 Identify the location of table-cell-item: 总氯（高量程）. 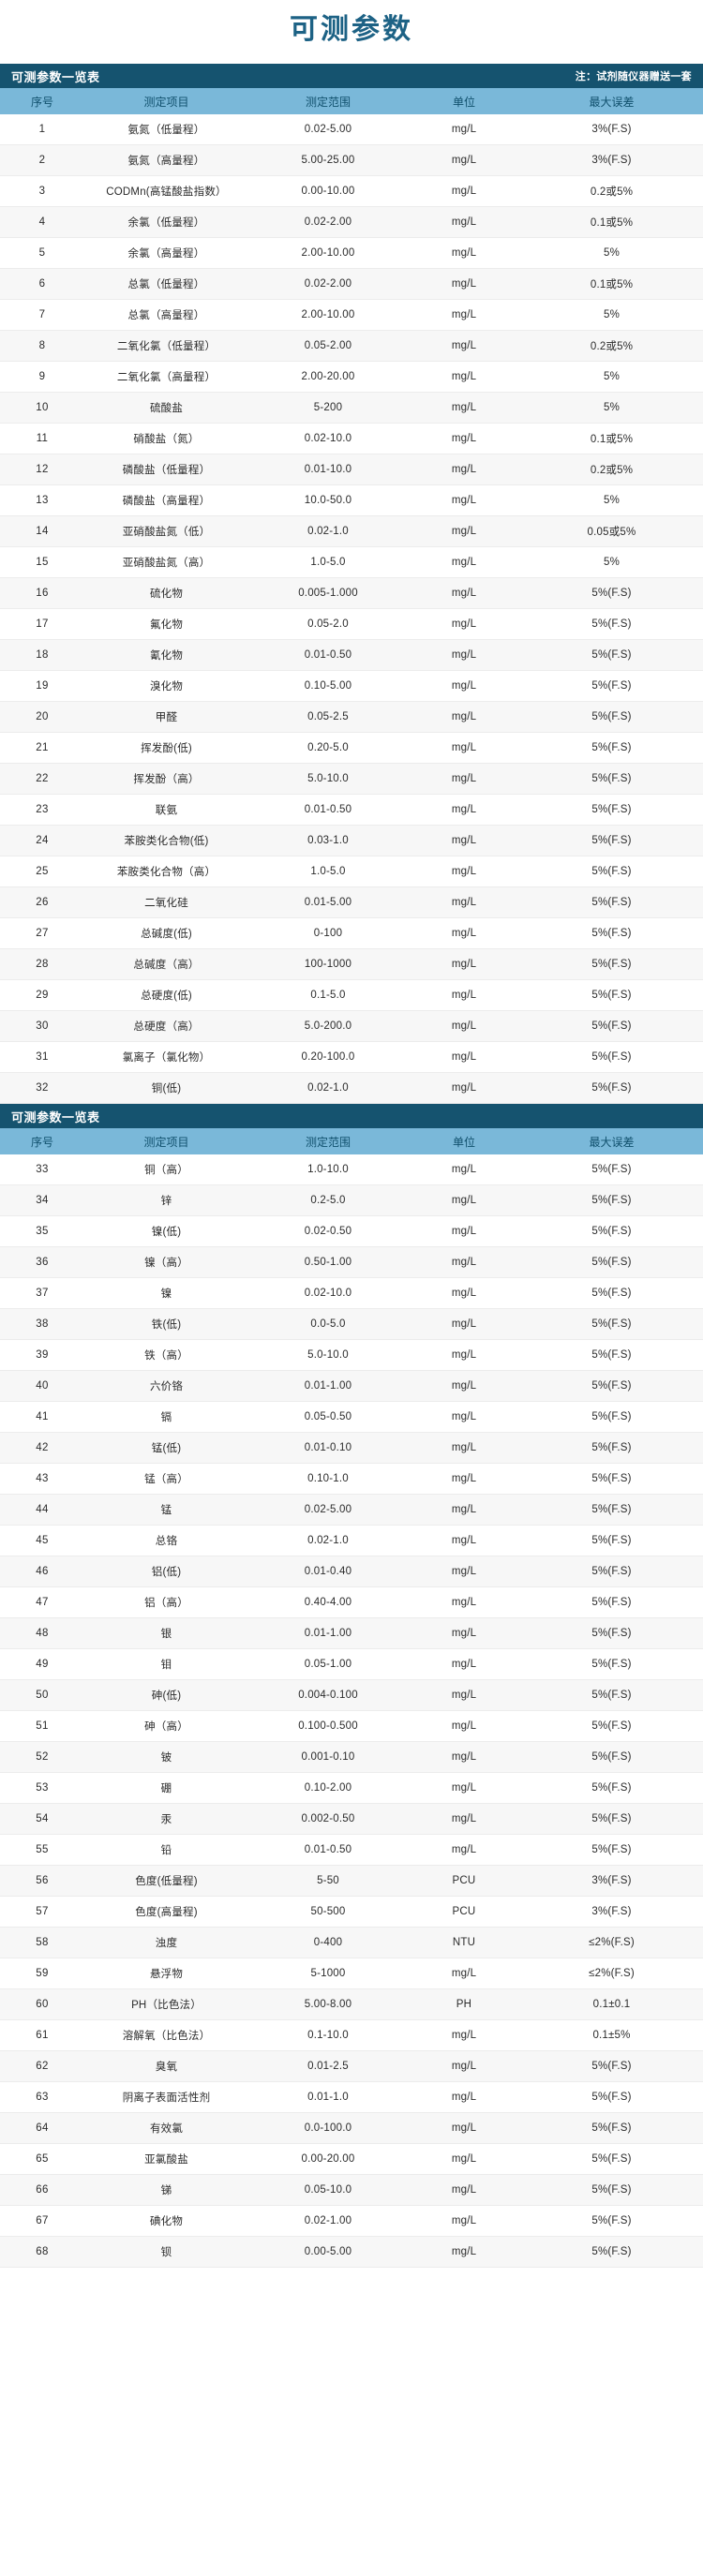
(166, 315).